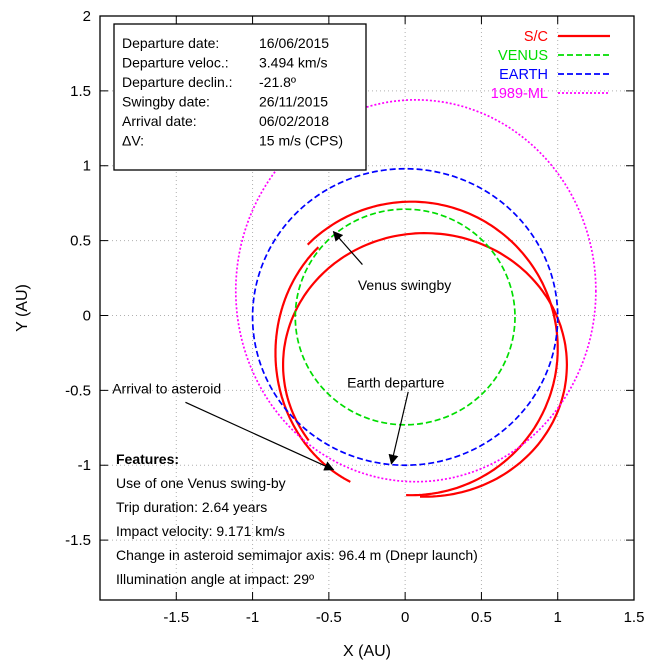  I want to click on y-tick-label: 0.5, so click(80, 241).